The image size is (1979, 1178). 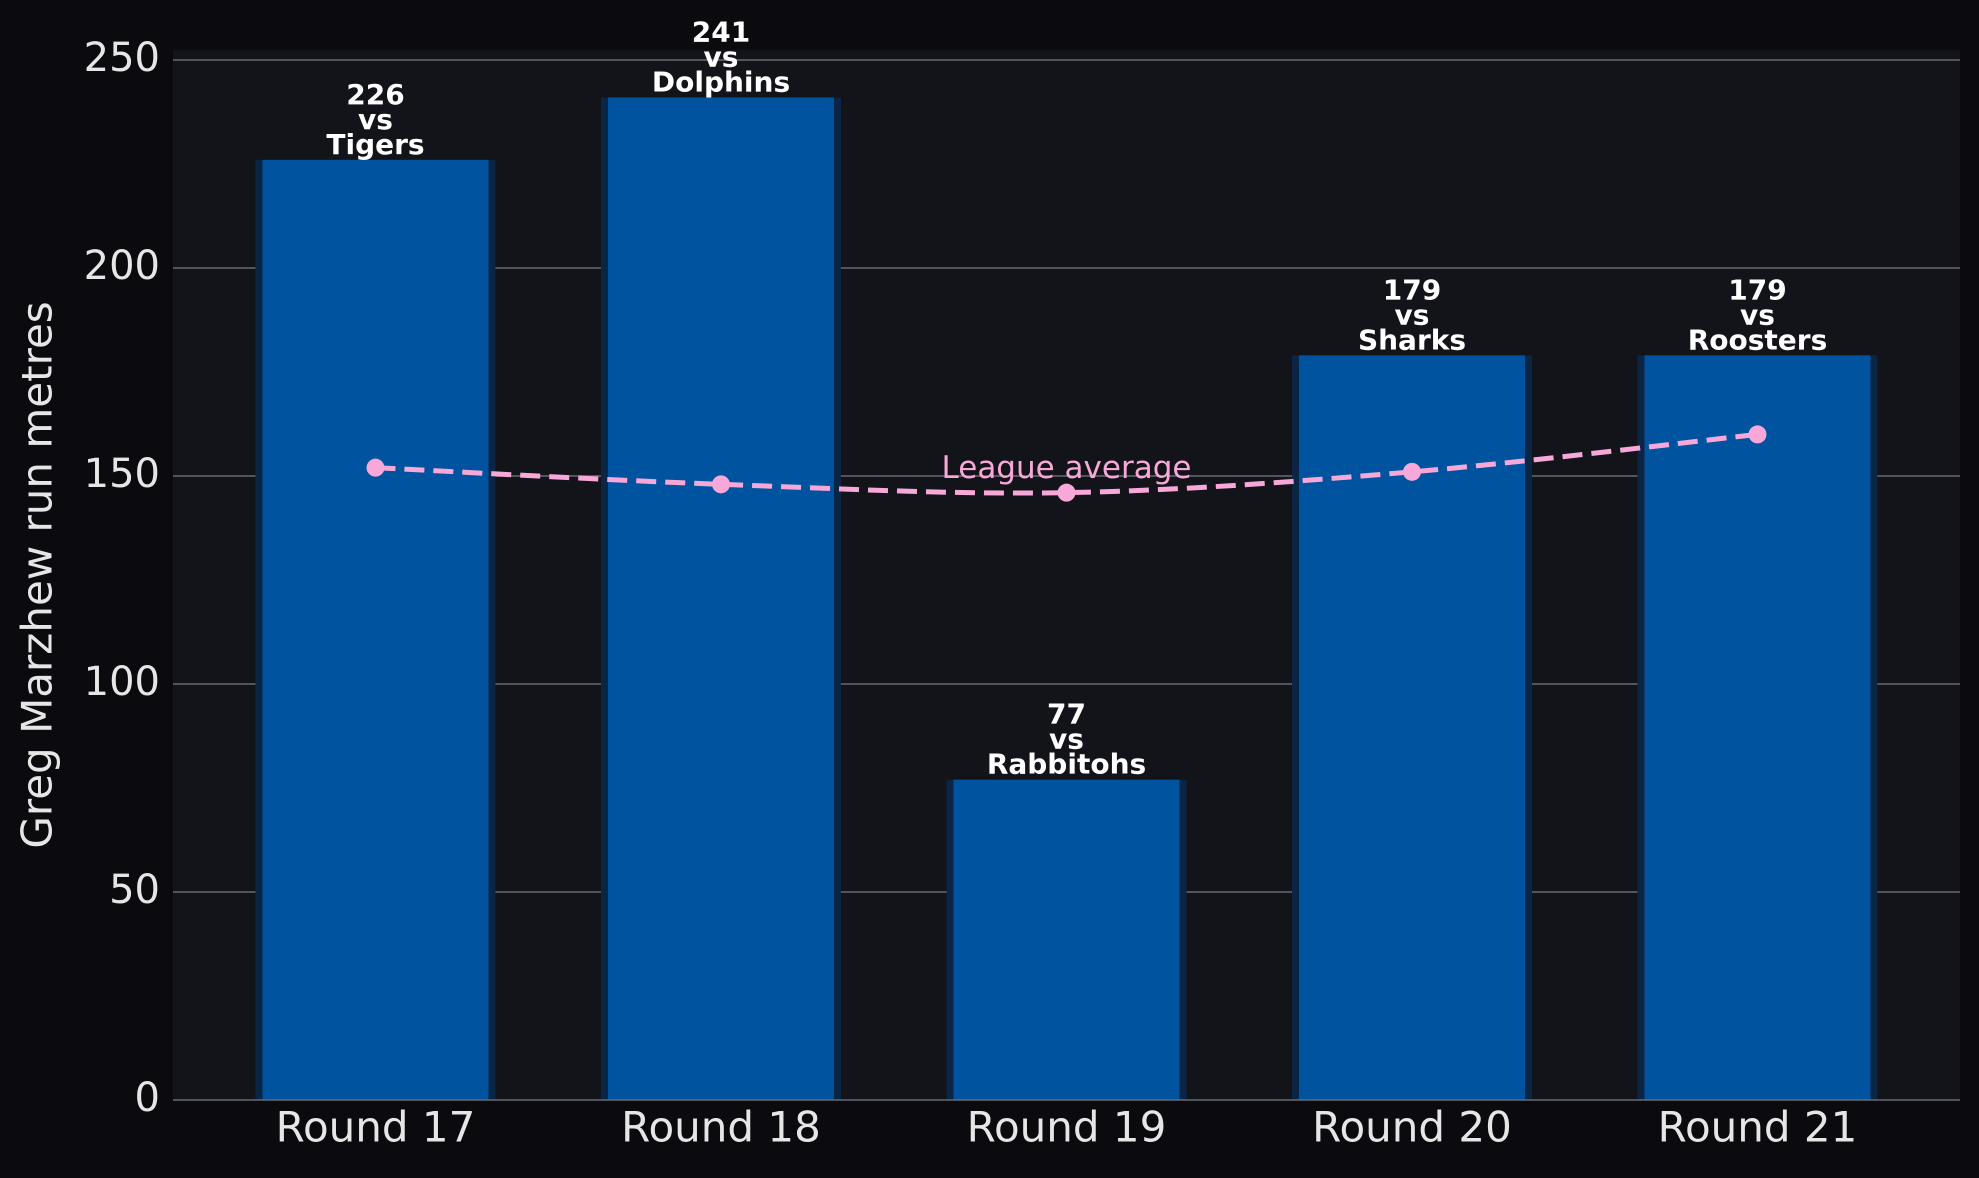 What do you see at coordinates (1412, 1127) in the screenshot?
I see `x-tick-label: Round 20` at bounding box center [1412, 1127].